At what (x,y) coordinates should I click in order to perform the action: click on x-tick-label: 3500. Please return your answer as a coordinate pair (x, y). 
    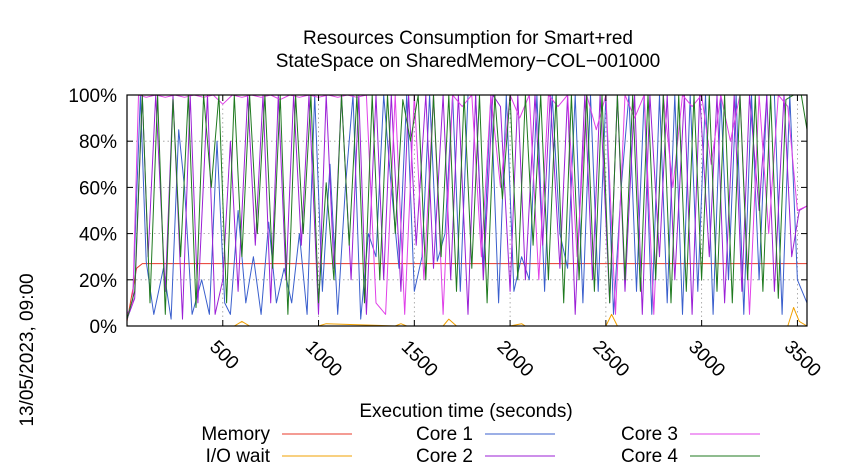
    Looking at the image, I should click on (802, 359).